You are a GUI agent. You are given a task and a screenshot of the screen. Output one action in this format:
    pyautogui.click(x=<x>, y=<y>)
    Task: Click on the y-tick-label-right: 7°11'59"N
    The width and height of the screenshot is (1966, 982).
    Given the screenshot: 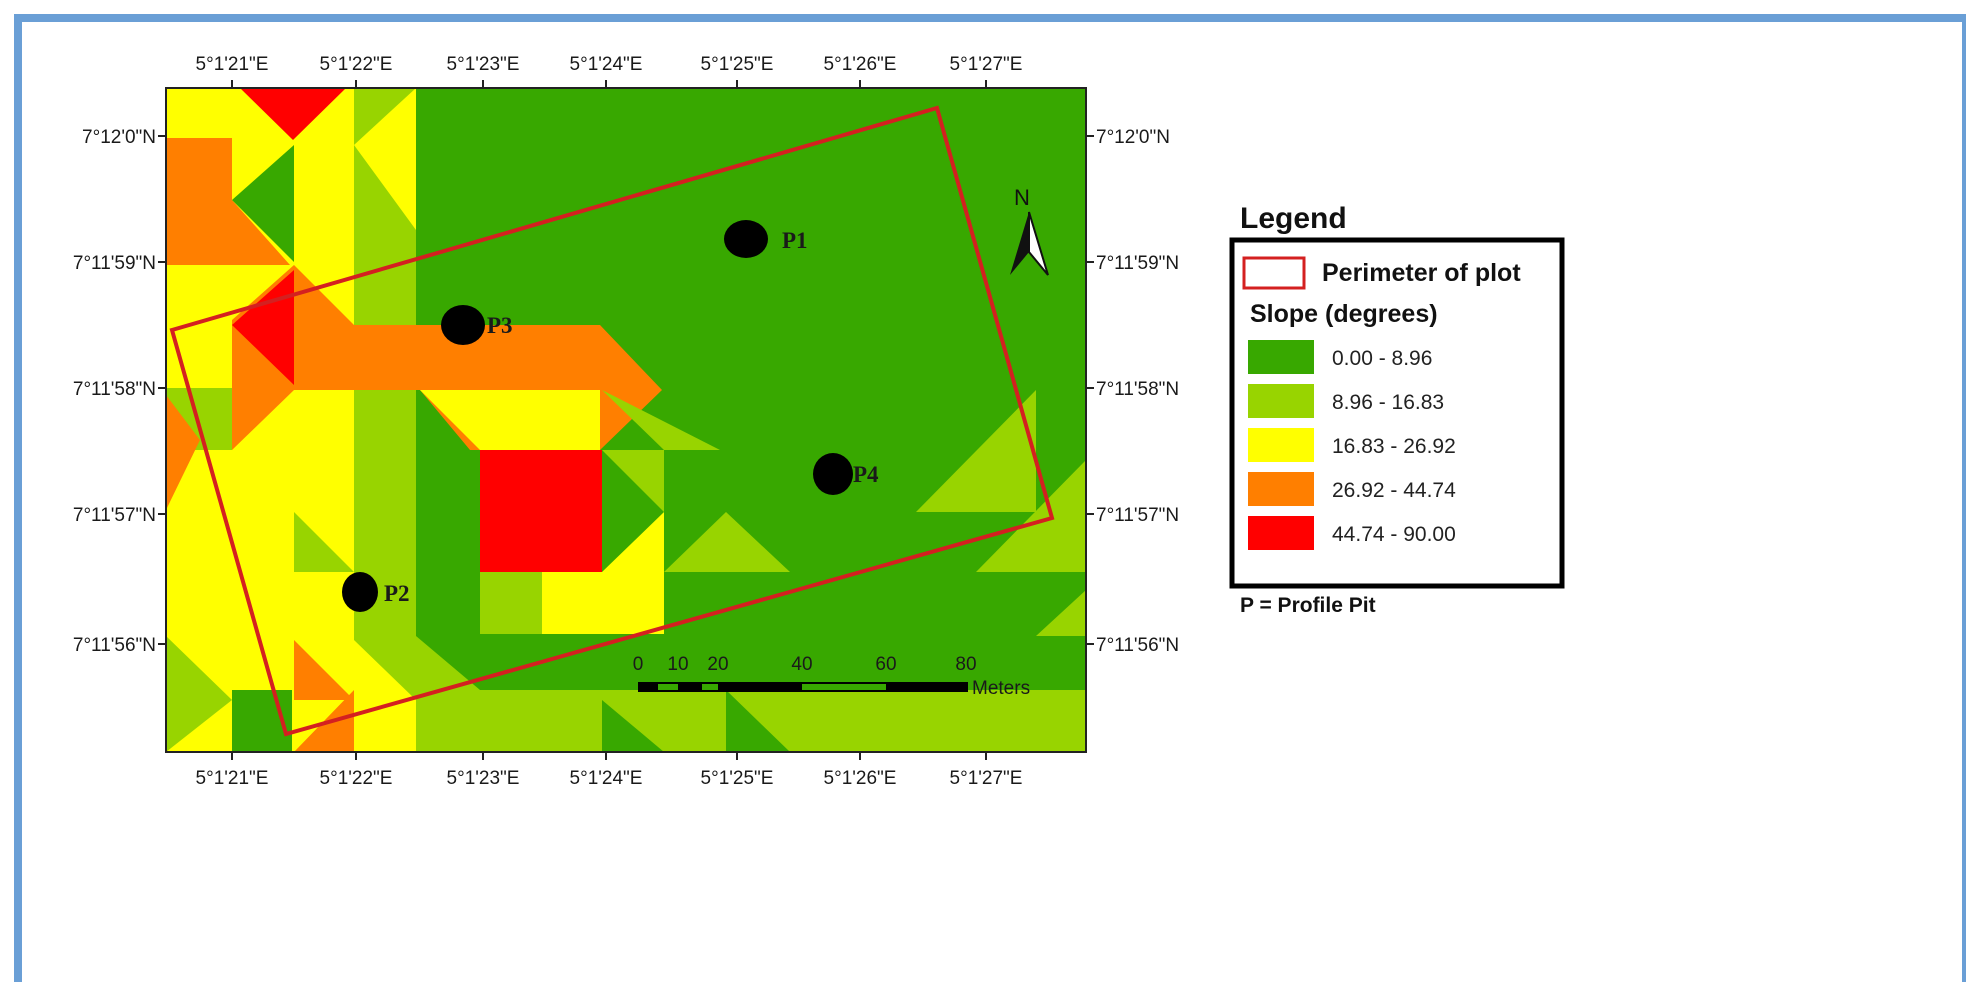 What is the action you would take?
    pyautogui.click(x=1137, y=263)
    